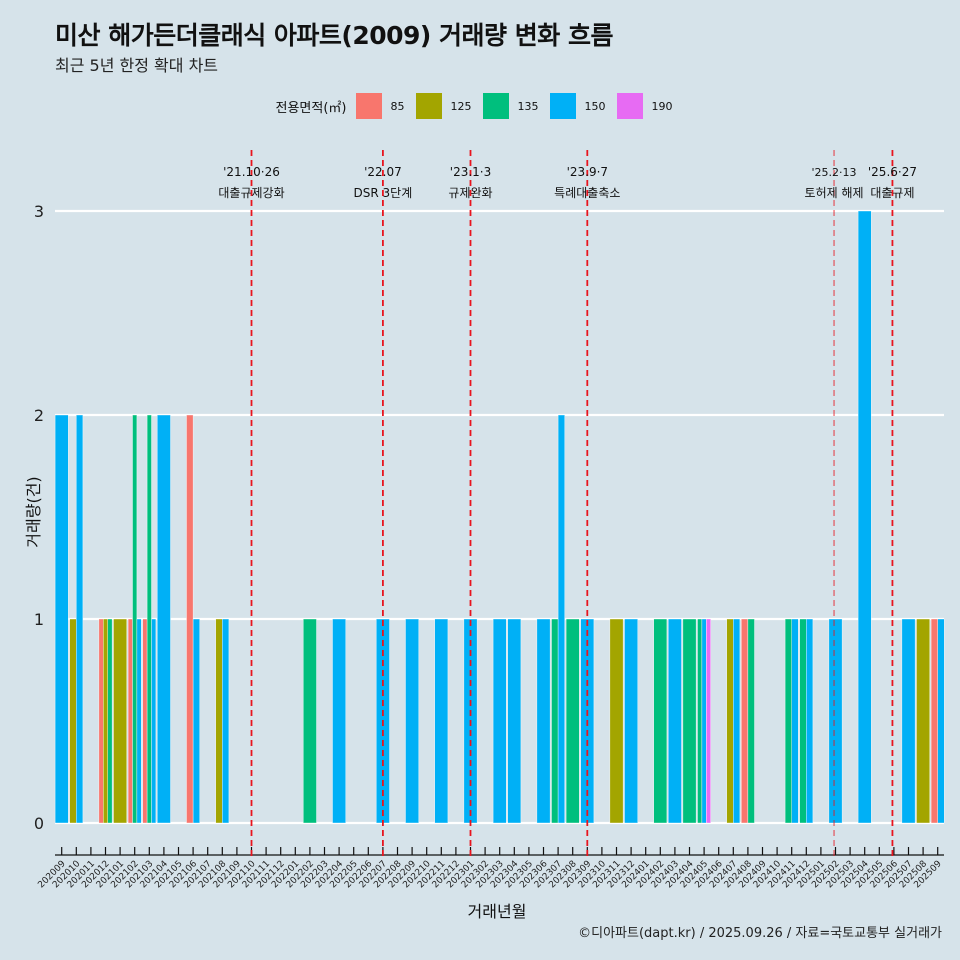 The width and height of the screenshot is (960, 960). I want to click on annotation-label-4: 토허제 해제, so click(834, 193).